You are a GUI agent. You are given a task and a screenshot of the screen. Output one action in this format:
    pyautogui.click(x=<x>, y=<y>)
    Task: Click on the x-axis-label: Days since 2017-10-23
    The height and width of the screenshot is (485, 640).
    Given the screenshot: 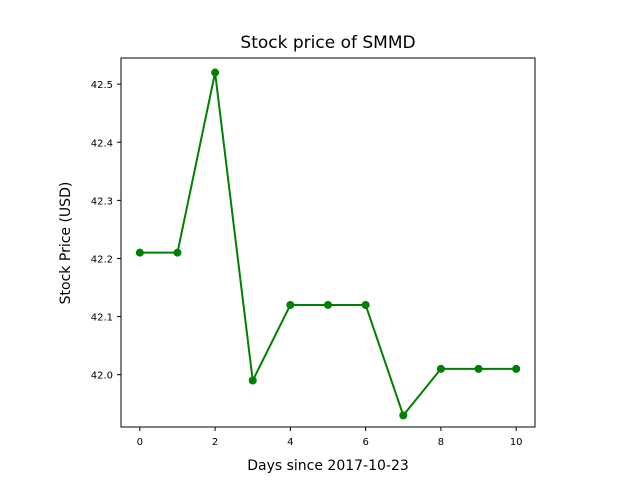 What is the action you would take?
    pyautogui.click(x=328, y=466)
    